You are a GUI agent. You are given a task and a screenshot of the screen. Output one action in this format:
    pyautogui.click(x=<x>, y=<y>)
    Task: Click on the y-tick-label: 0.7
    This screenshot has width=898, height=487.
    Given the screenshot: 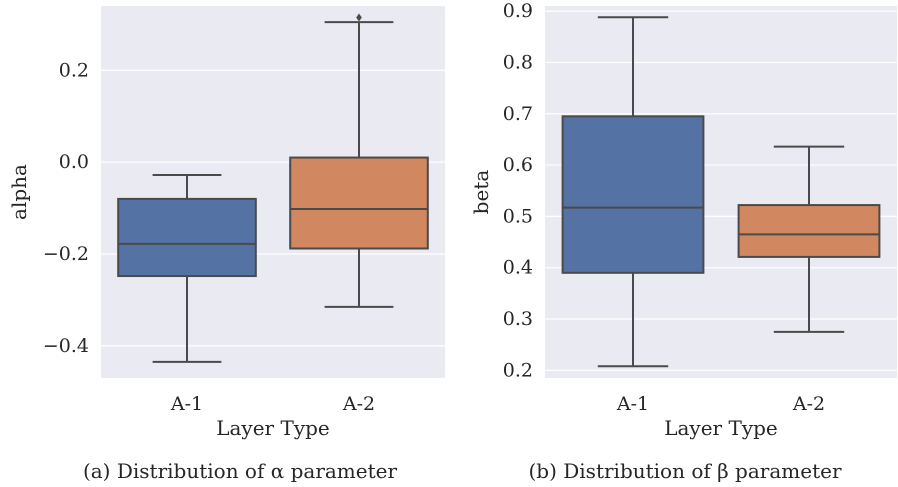 What is the action you would take?
    pyautogui.click(x=518, y=114)
    